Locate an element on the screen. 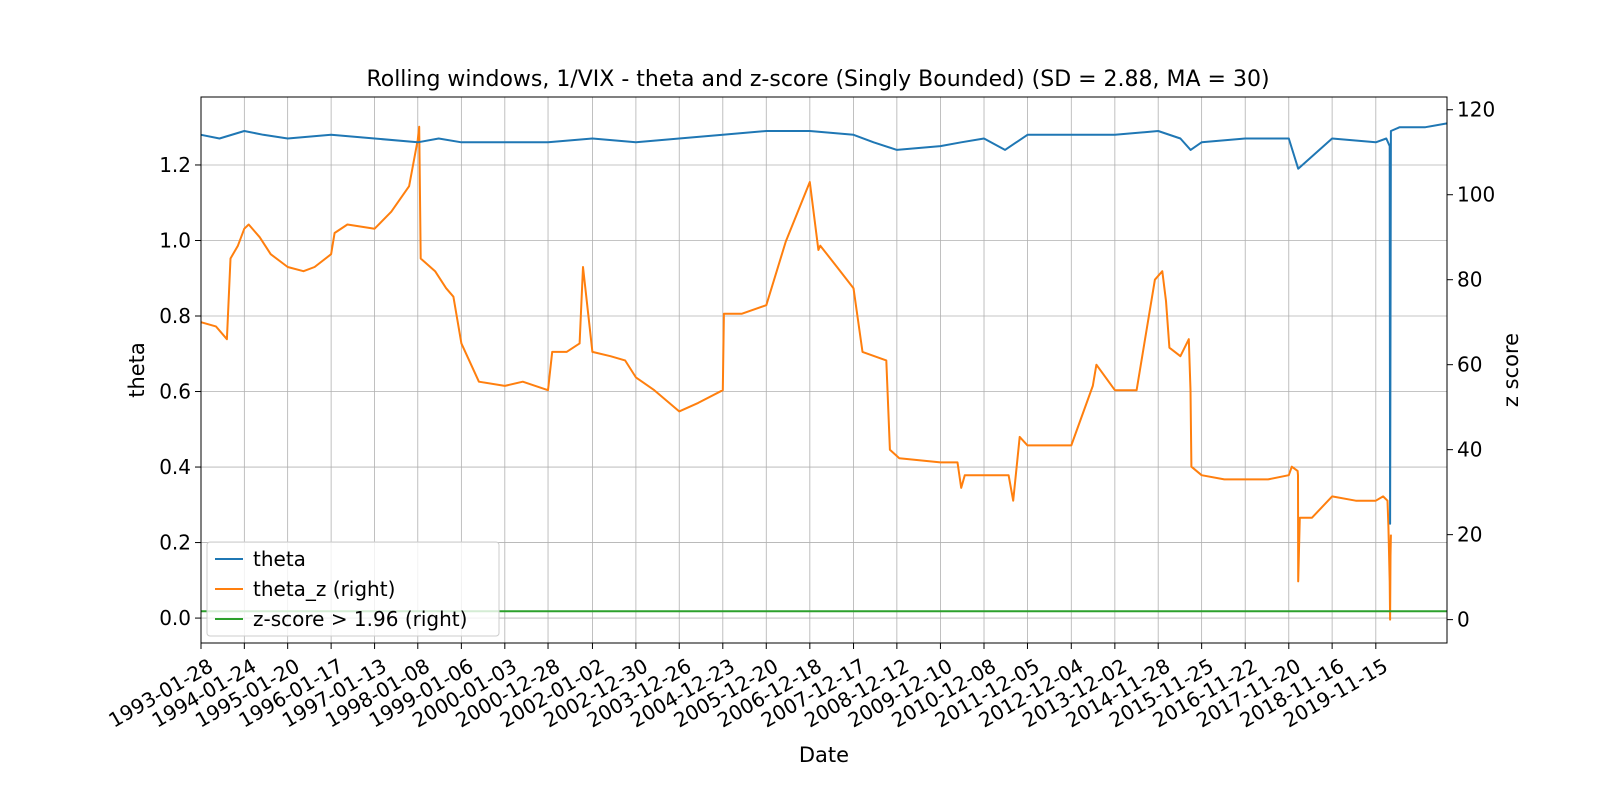 The width and height of the screenshot is (1600, 800). legend-label-theta: theta is located at coordinates (279, 559).